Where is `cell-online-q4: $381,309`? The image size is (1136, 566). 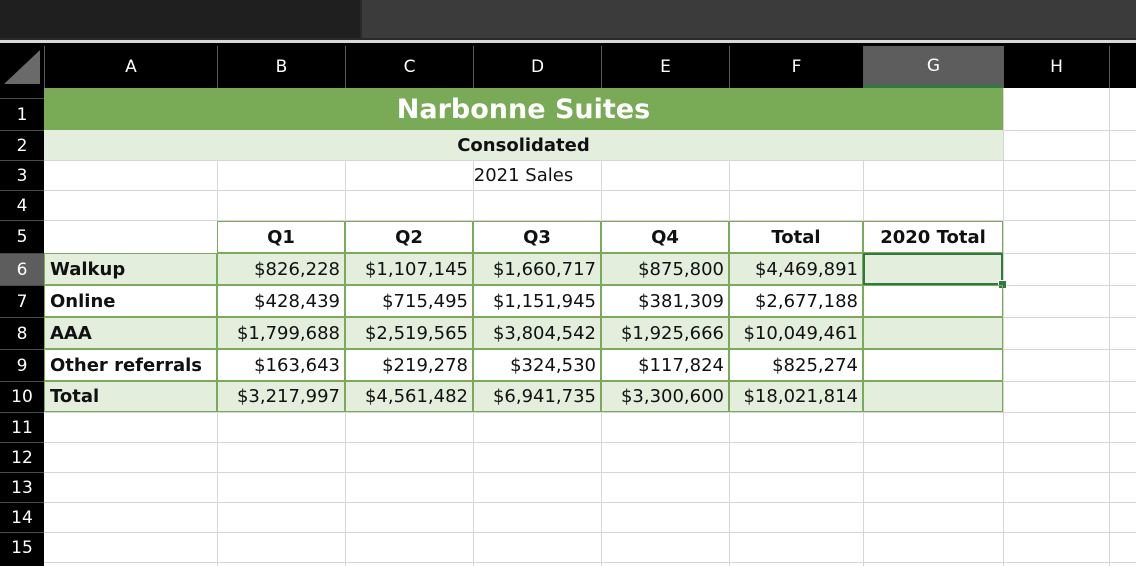
cell-online-q4: $381,309 is located at coordinates (665, 301).